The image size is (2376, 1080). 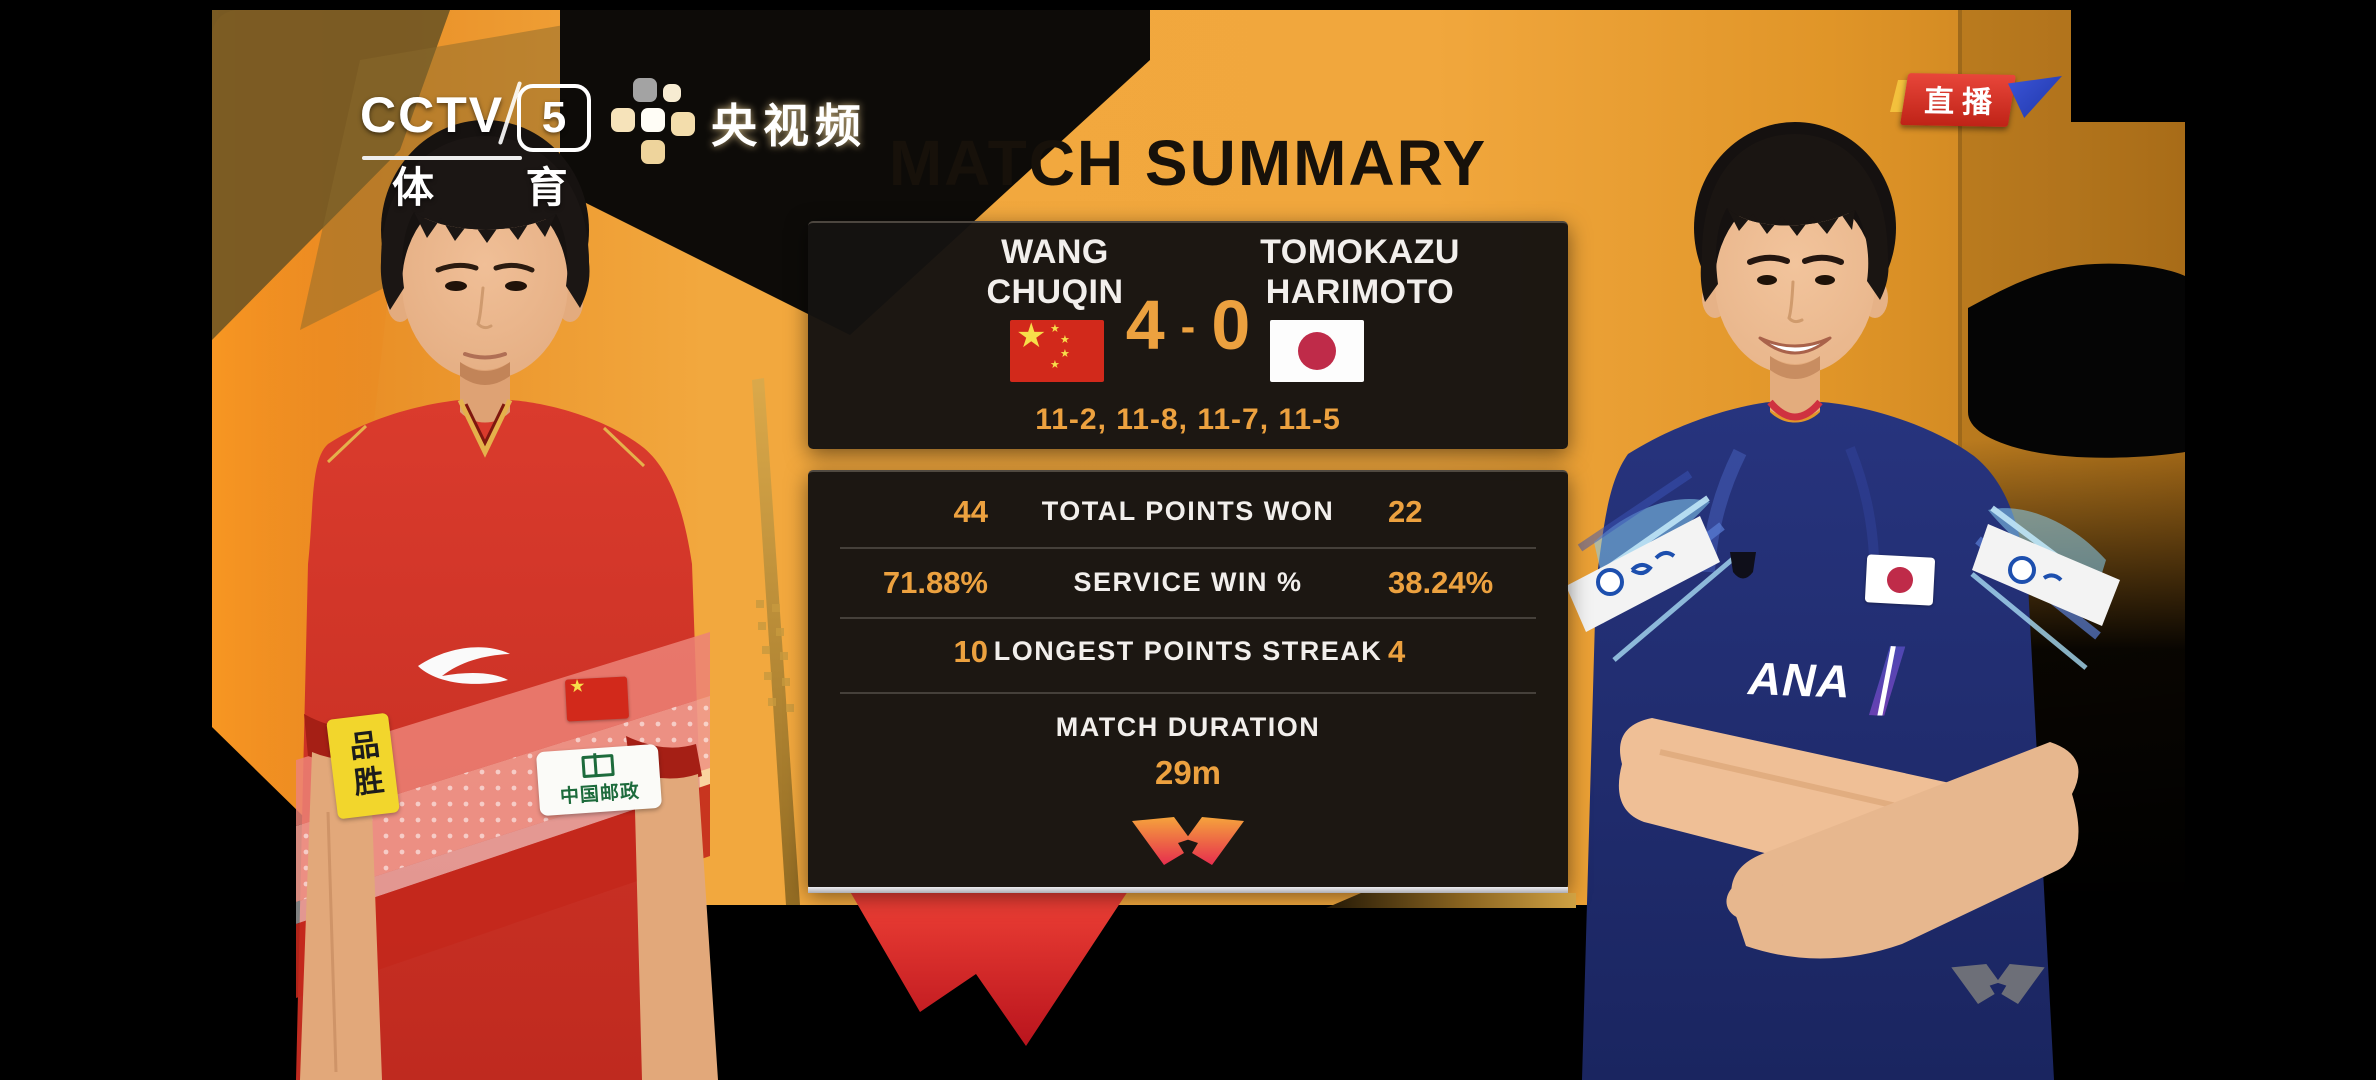 I want to click on stat-row-total-points: 44 TOTAL POINTS WON 22, so click(x=1188, y=514).